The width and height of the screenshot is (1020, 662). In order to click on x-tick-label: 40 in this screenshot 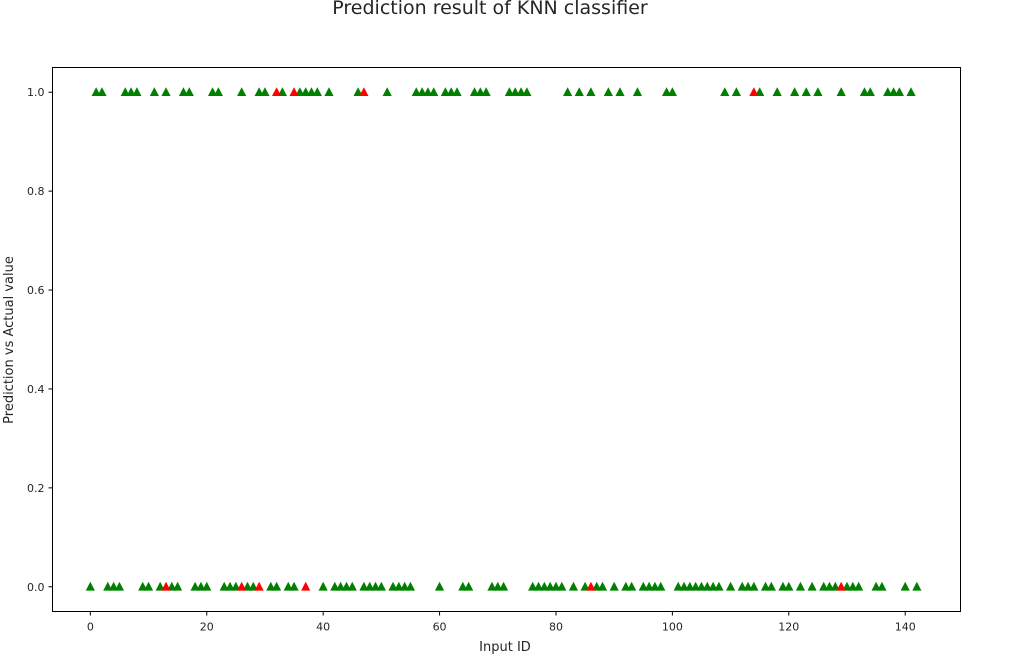, I will do `click(323, 627)`.